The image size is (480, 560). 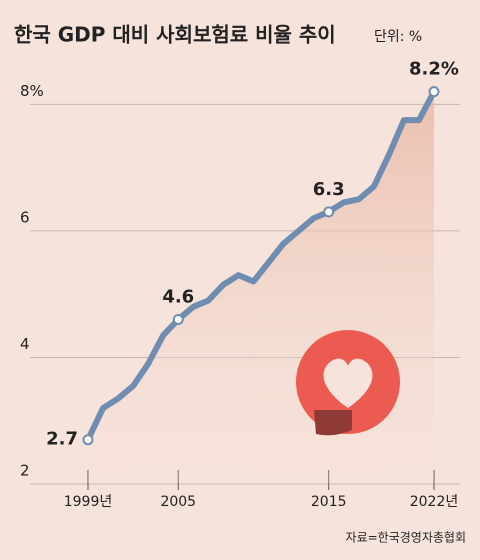 What do you see at coordinates (25, 471) in the screenshot?
I see `y-tick-label: 2` at bounding box center [25, 471].